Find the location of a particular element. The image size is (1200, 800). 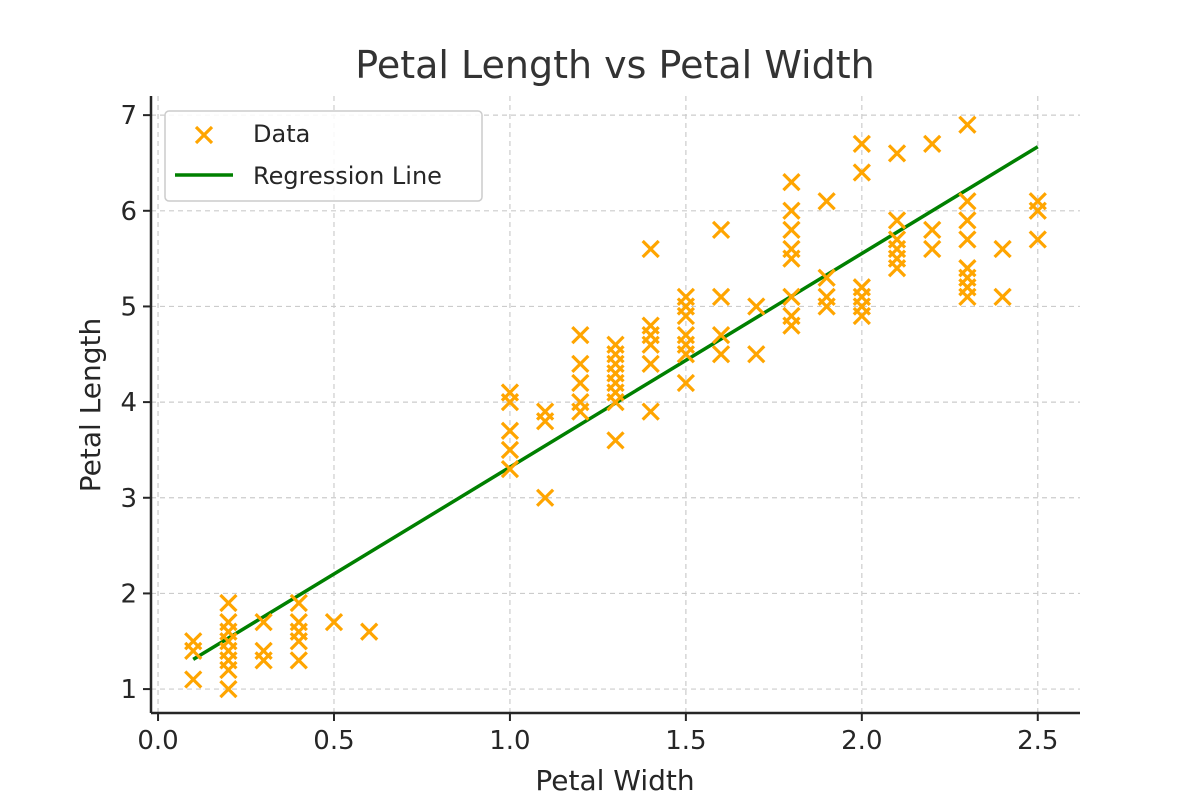

legend-data-marker-icon is located at coordinates (204, 135).